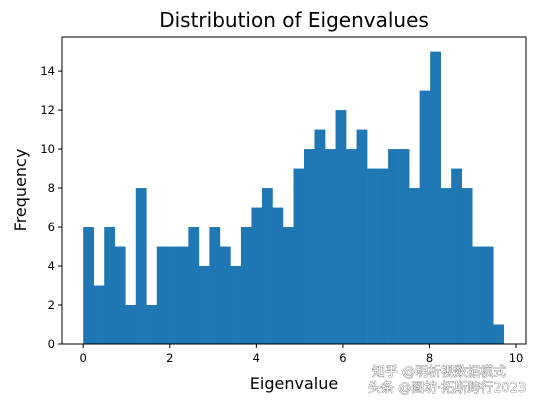 Image resolution: width=537 pixels, height=402 pixels. What do you see at coordinates (447, 388) in the screenshot?
I see `watermark-toutiao: 头条 @图坊·拓斯跨行2023` at bounding box center [447, 388].